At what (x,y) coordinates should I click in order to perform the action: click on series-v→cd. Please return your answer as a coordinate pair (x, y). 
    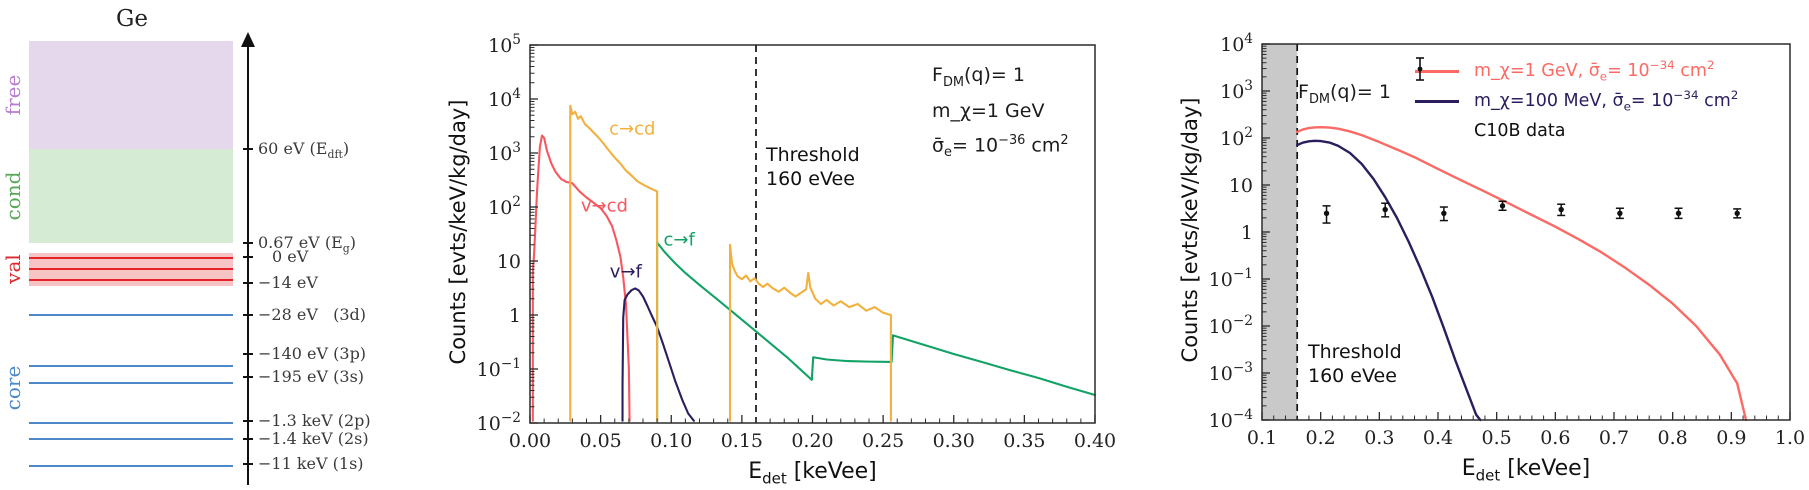
    Looking at the image, I should click on (581, 278).